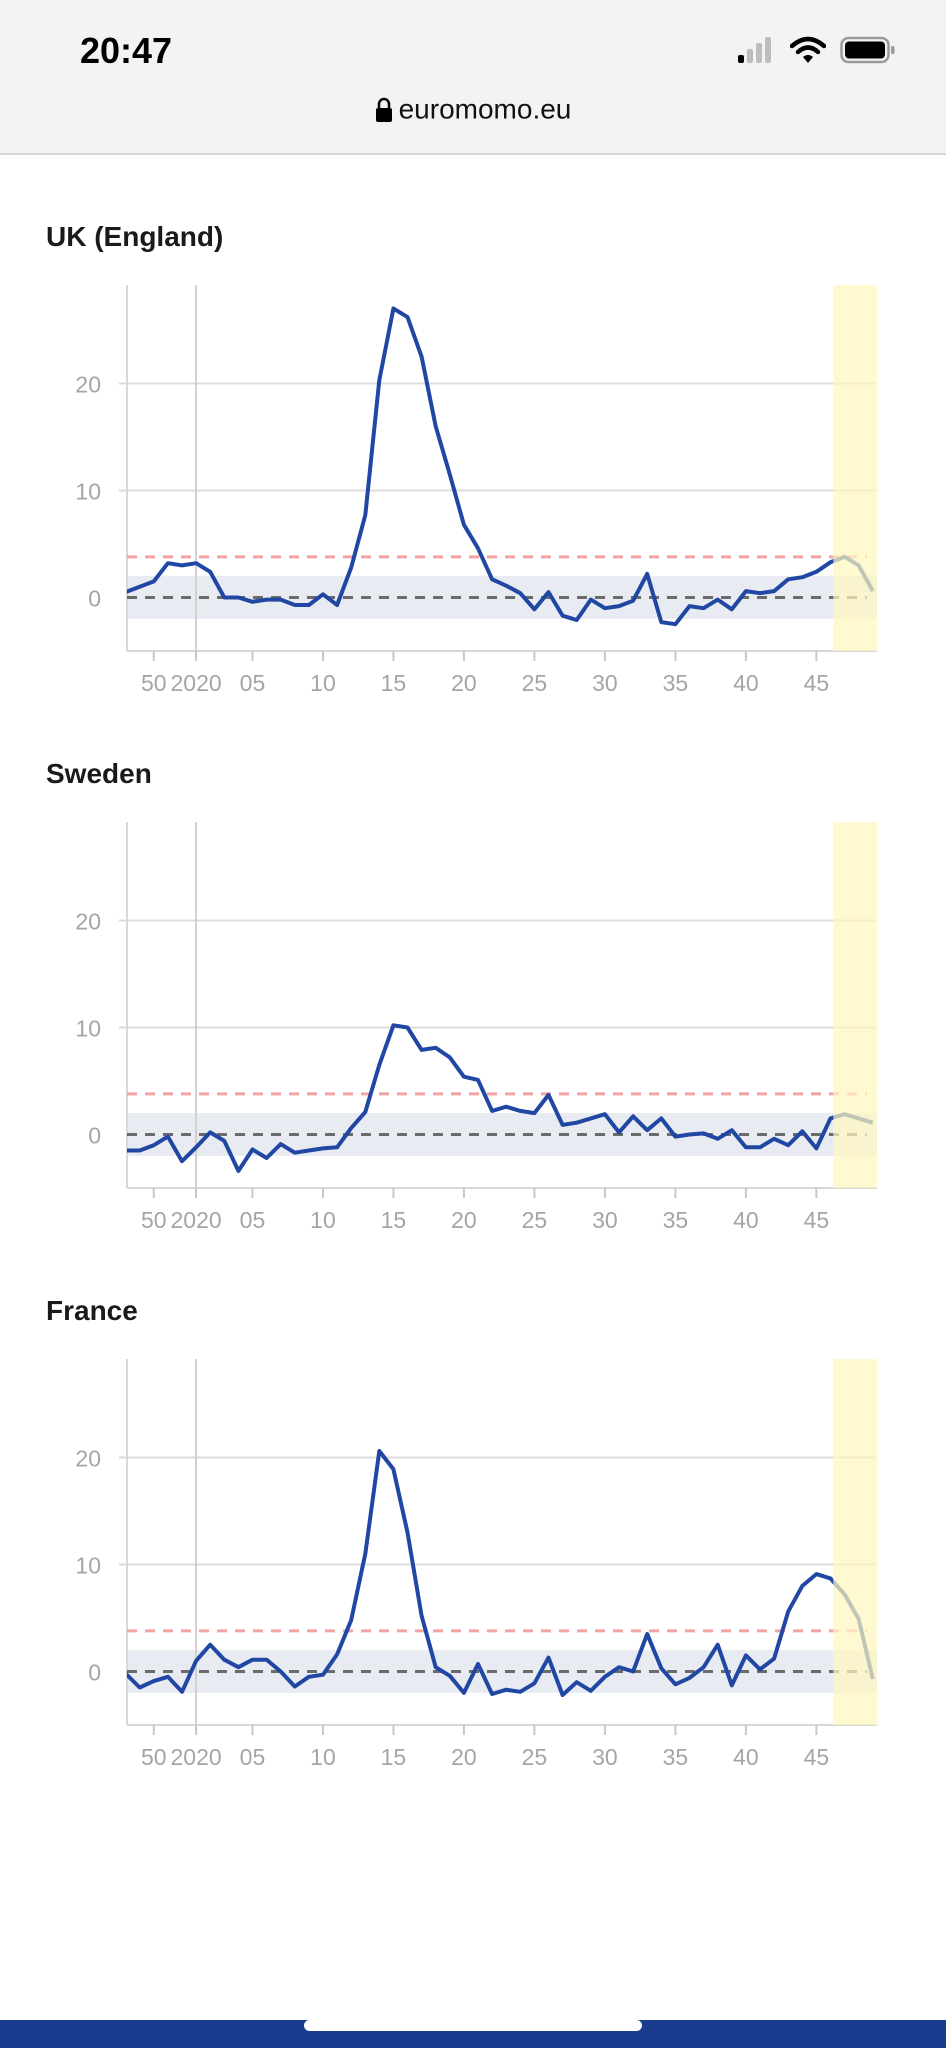  I want to click on signal-icon, so click(754, 50).